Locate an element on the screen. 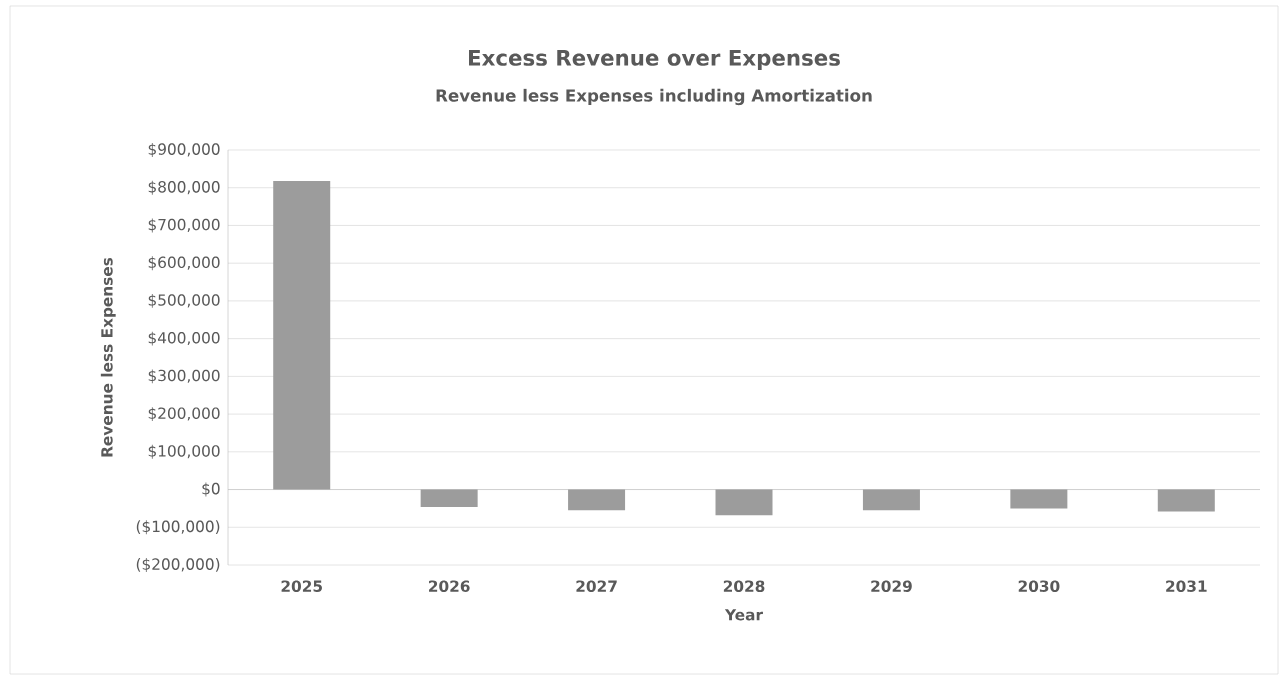 Image resolution: width=1281 pixels, height=676 pixels. y-tick-label: $0 is located at coordinates (211, 489).